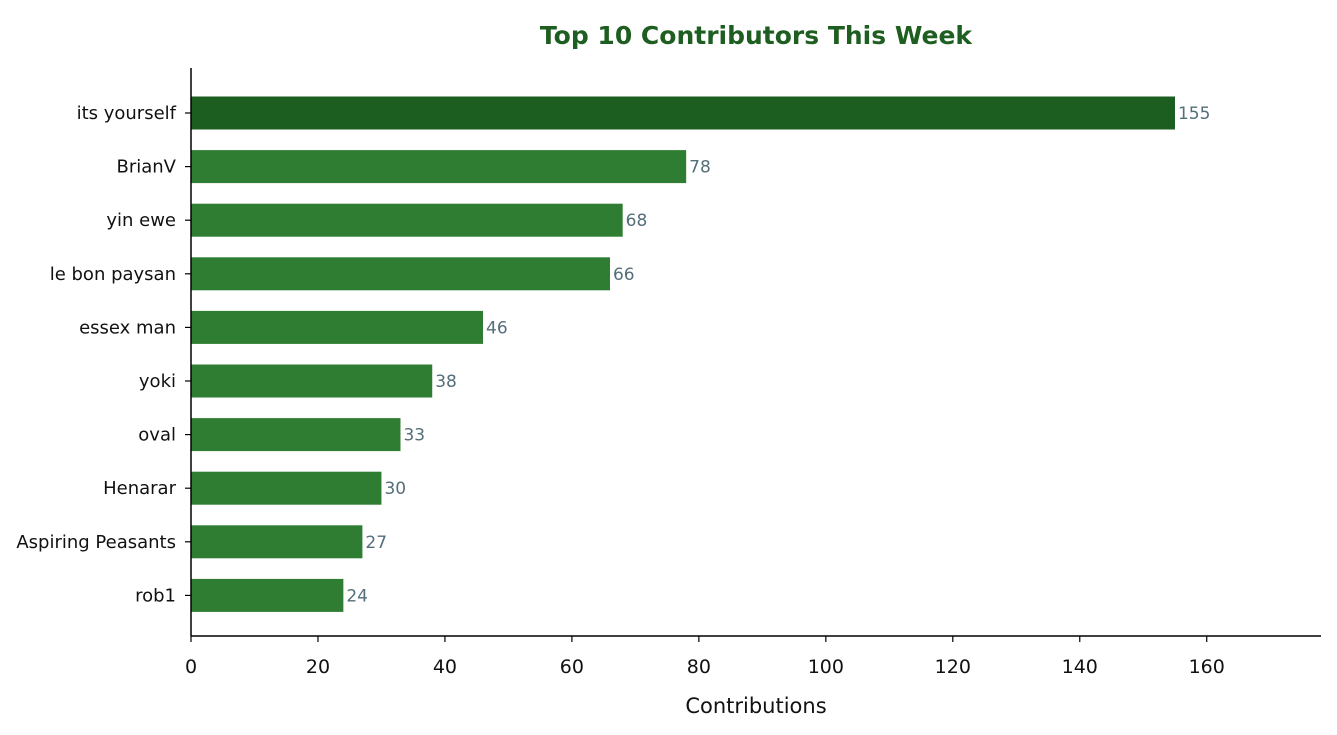  What do you see at coordinates (1080, 667) in the screenshot?
I see `x-tick-label-7: 140` at bounding box center [1080, 667].